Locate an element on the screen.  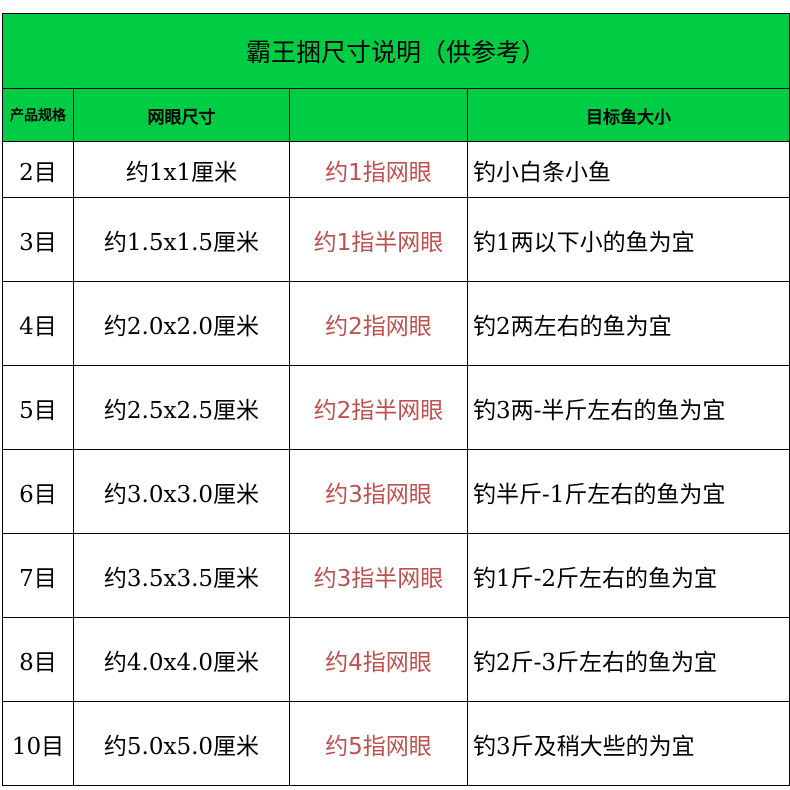
table-row: 5目 约2.5x2.5厘米 约2指半网眼 钓3两-半斤左右的鱼为宜 is located at coordinates (396, 407).